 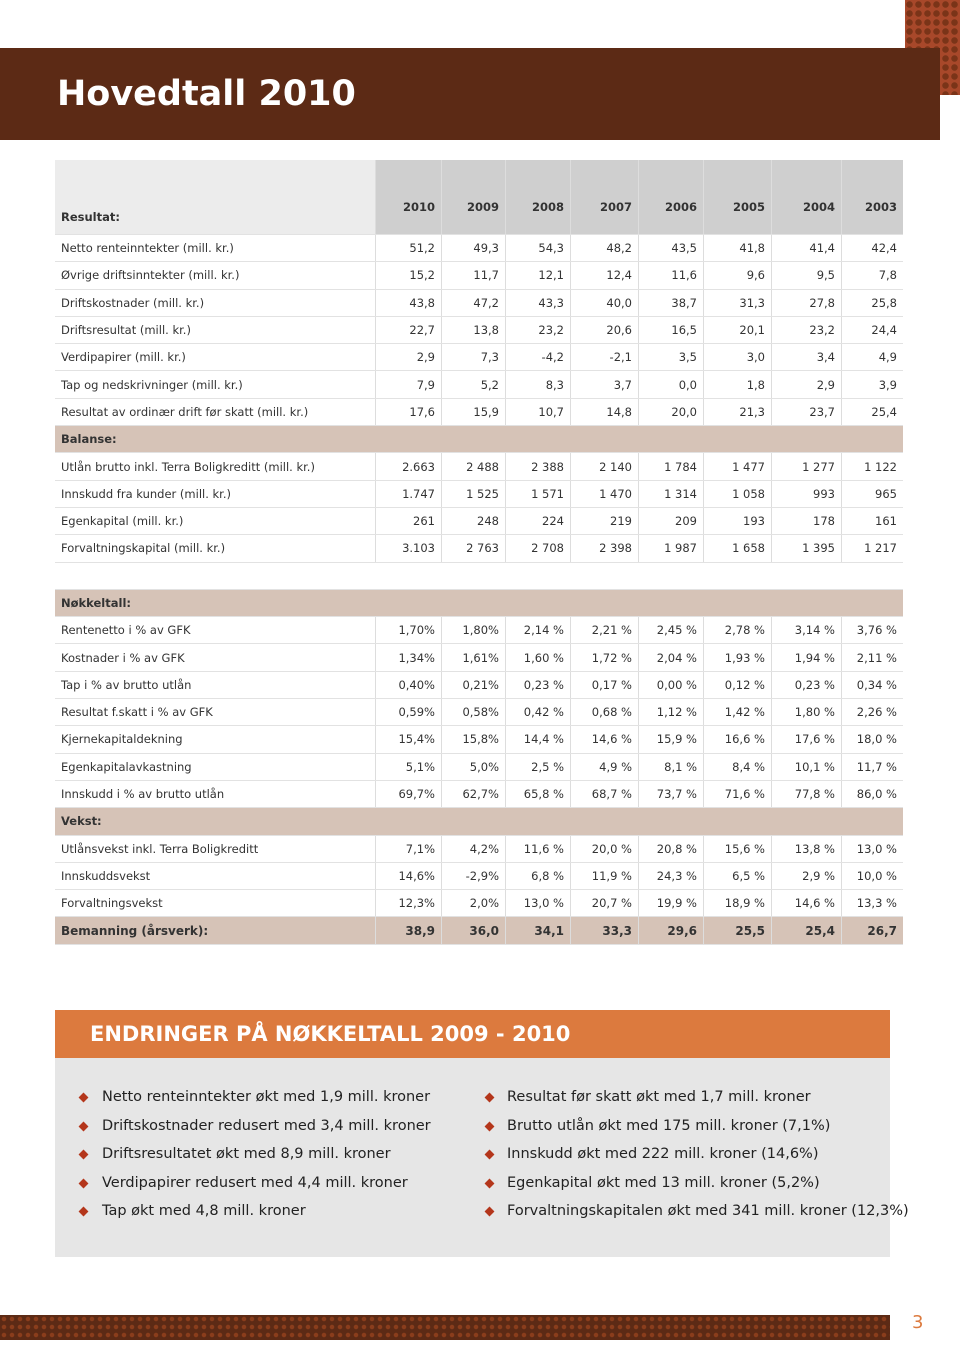 I want to click on cell: 11,6, so click(x=671, y=275).